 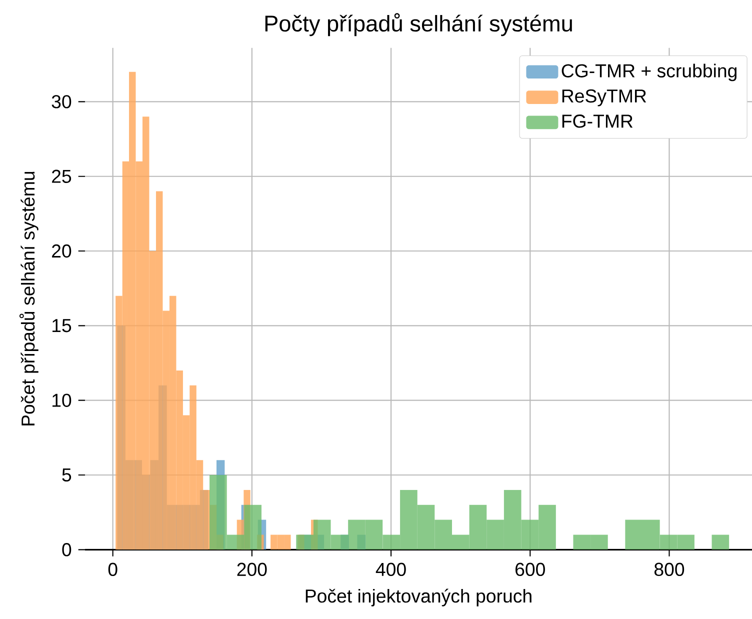 I want to click on legend-label: FG-TMR, so click(x=597, y=121).